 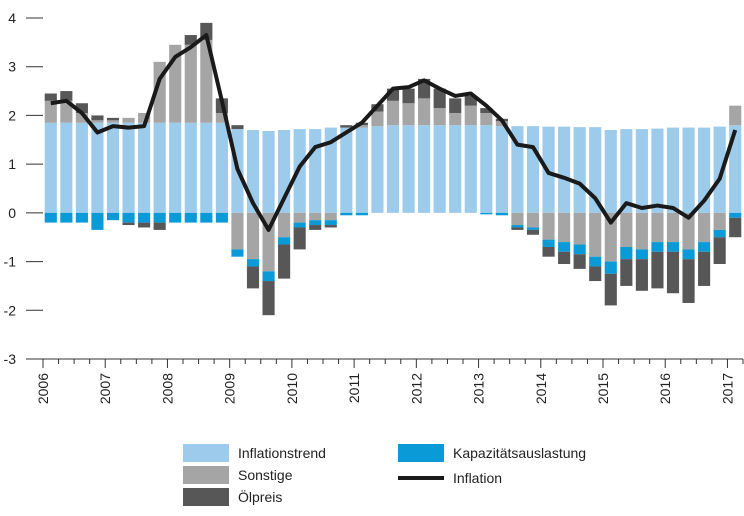 What do you see at coordinates (12, 164) in the screenshot?
I see `y-tick-label: 1` at bounding box center [12, 164].